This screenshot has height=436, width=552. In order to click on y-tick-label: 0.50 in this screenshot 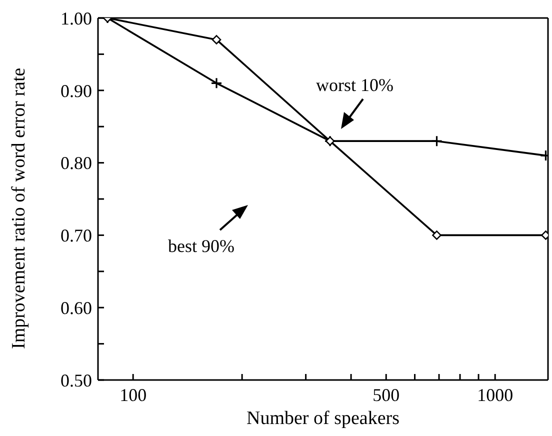, I will do `click(76, 380)`.